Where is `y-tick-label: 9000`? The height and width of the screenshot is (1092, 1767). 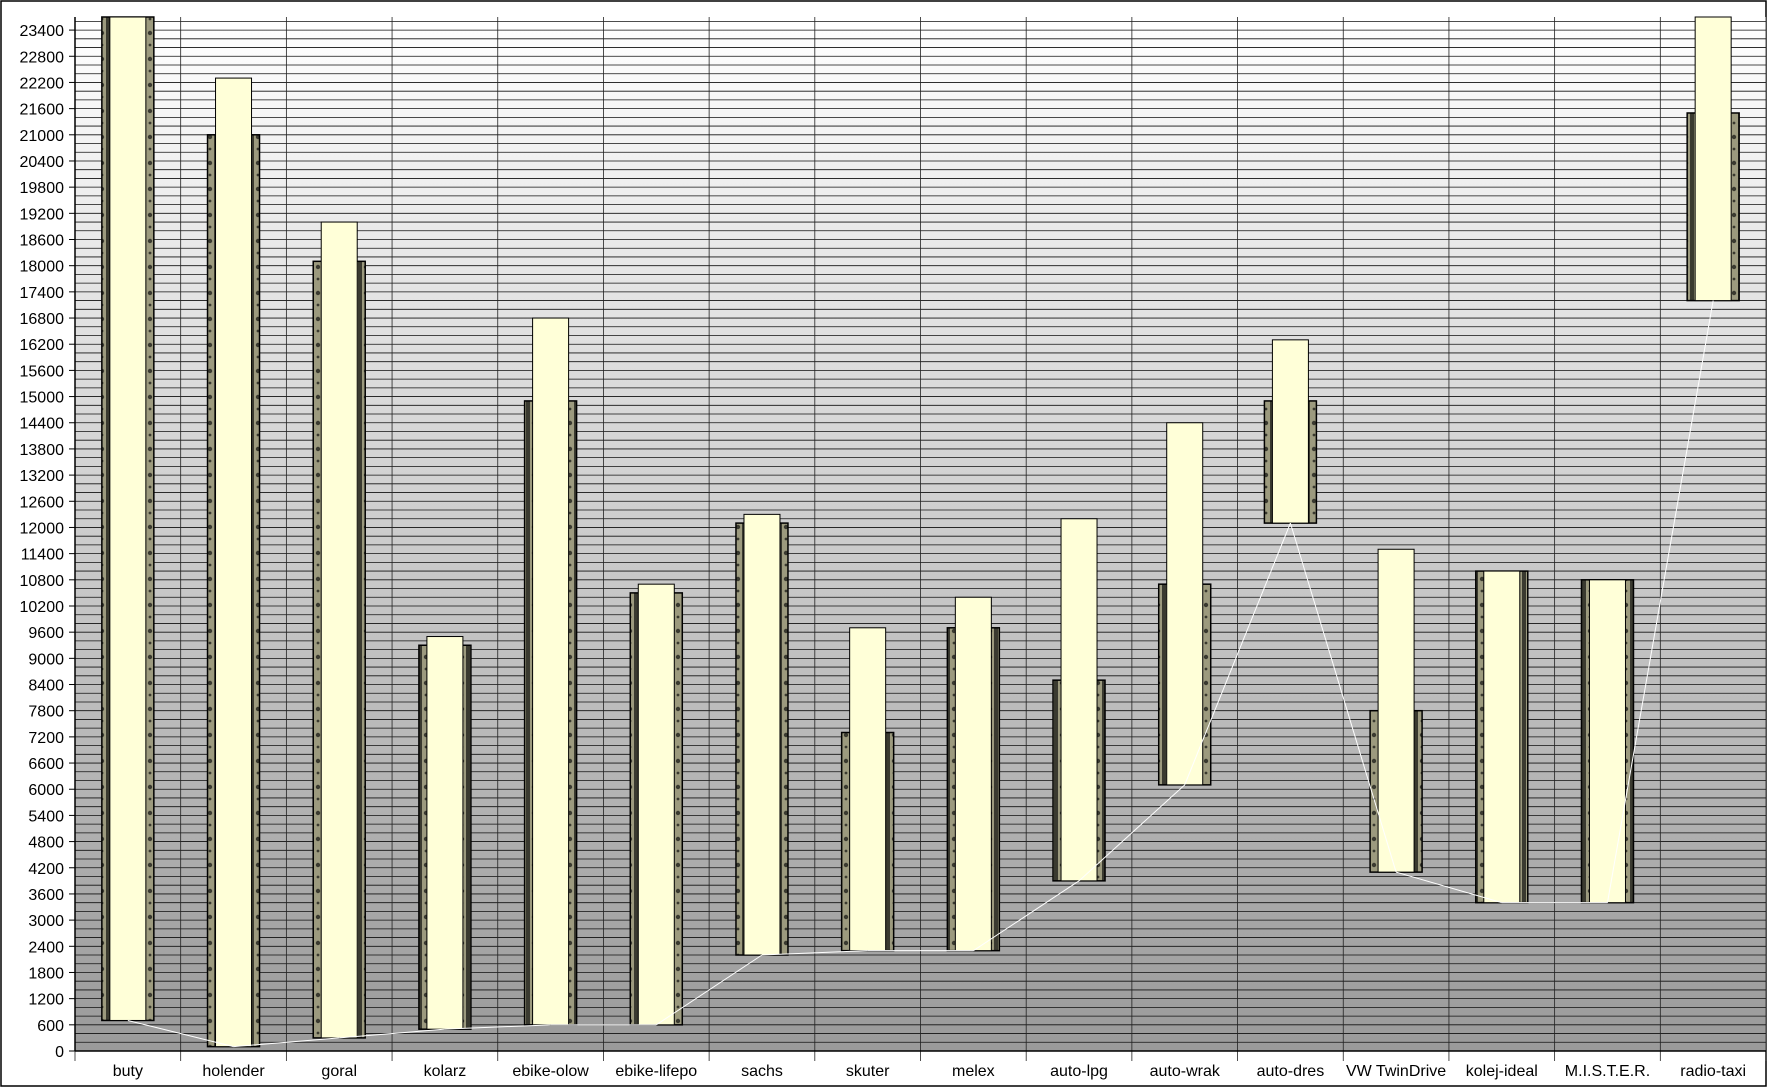 y-tick-label: 9000 is located at coordinates (46, 659).